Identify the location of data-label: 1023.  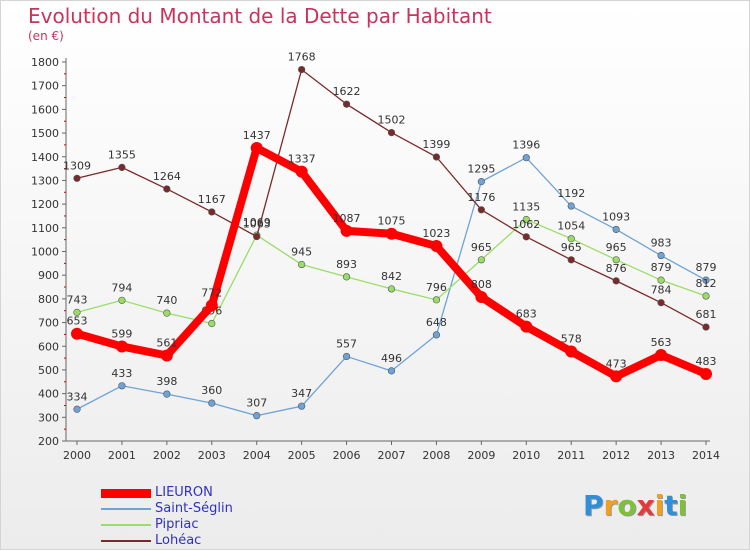
(436, 233).